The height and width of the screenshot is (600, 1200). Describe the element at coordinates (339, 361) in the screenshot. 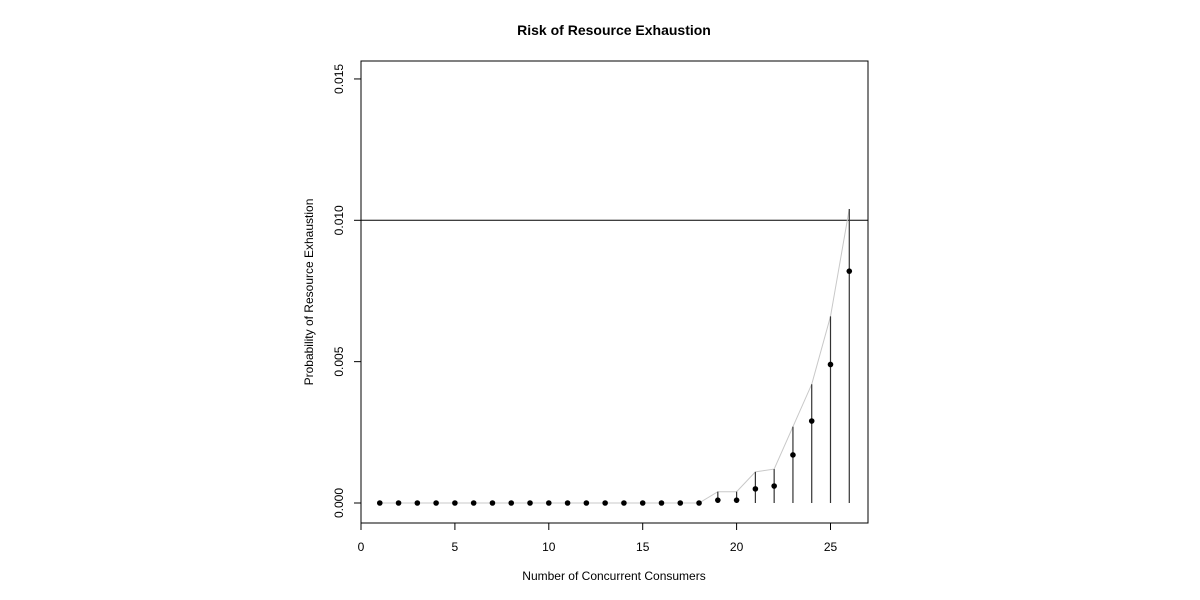

I see `y-tick-label: 0.005` at that location.